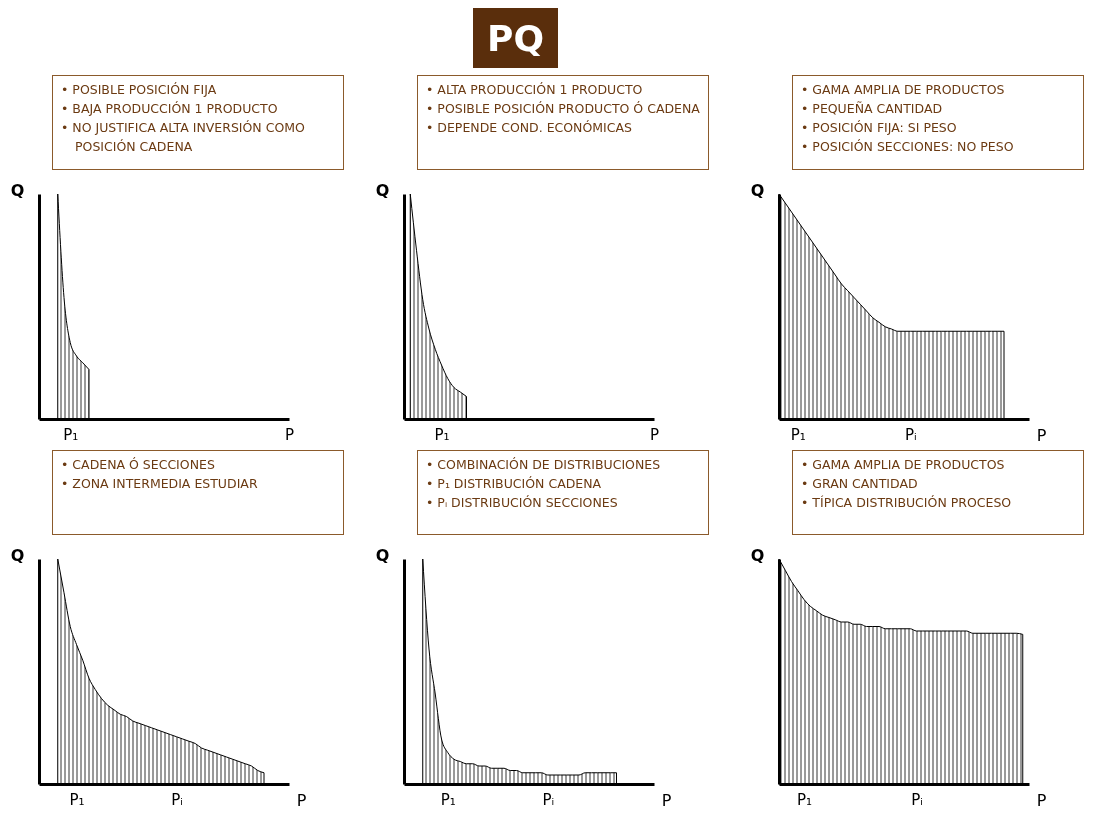 The height and width of the screenshot is (814, 1093). Describe the element at coordinates (139, 90) in the screenshot. I see `text: • POSIBLE POSICIÓN FIJA` at that location.